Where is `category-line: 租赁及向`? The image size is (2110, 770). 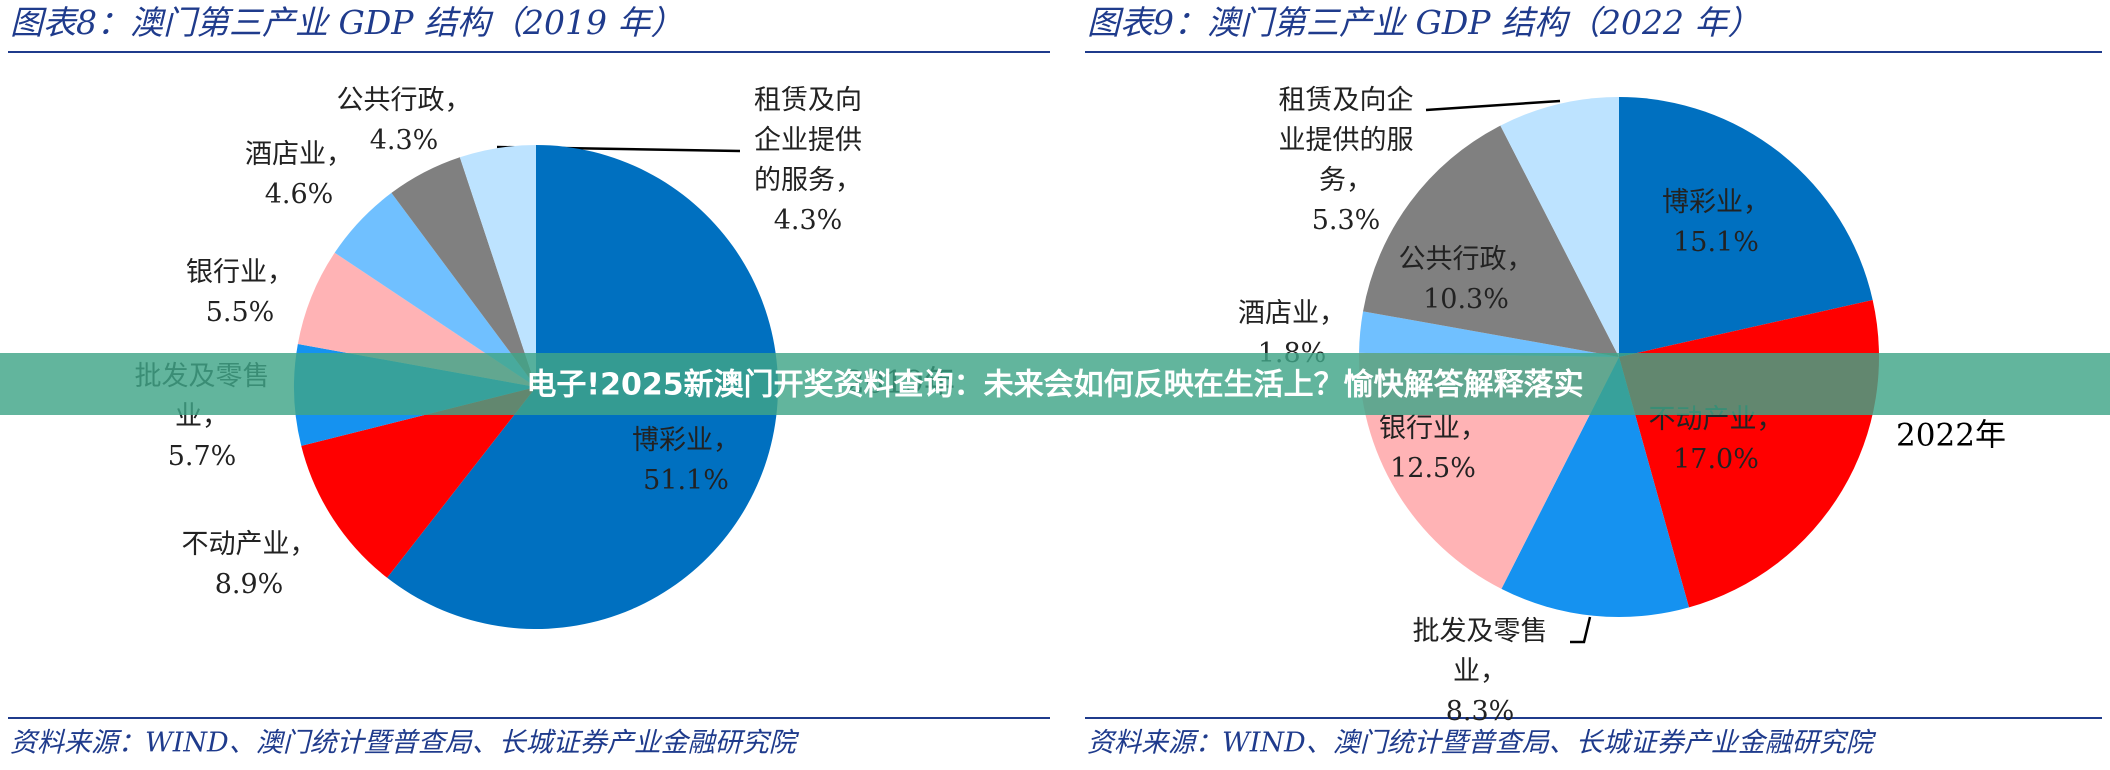 category-line: 租赁及向 is located at coordinates (808, 100).